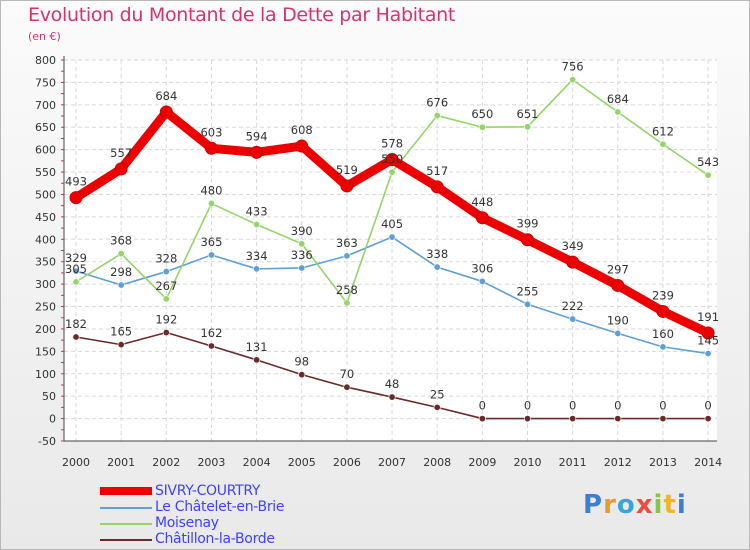  I want to click on data-label: 145, so click(708, 341).